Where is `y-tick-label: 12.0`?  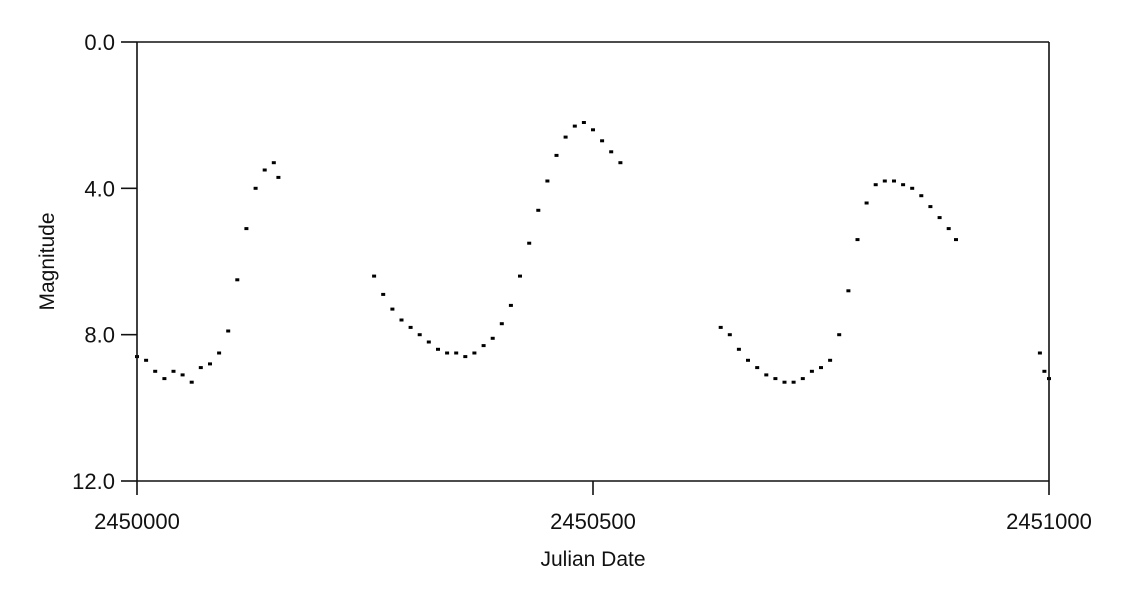 y-tick-label: 12.0 is located at coordinates (93, 481).